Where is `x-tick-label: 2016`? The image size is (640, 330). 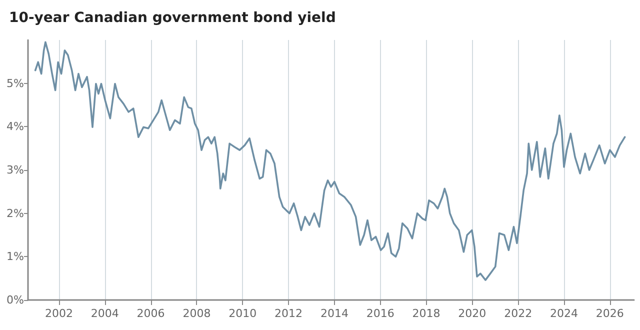 x-tick-label: 2016 is located at coordinates (380, 313).